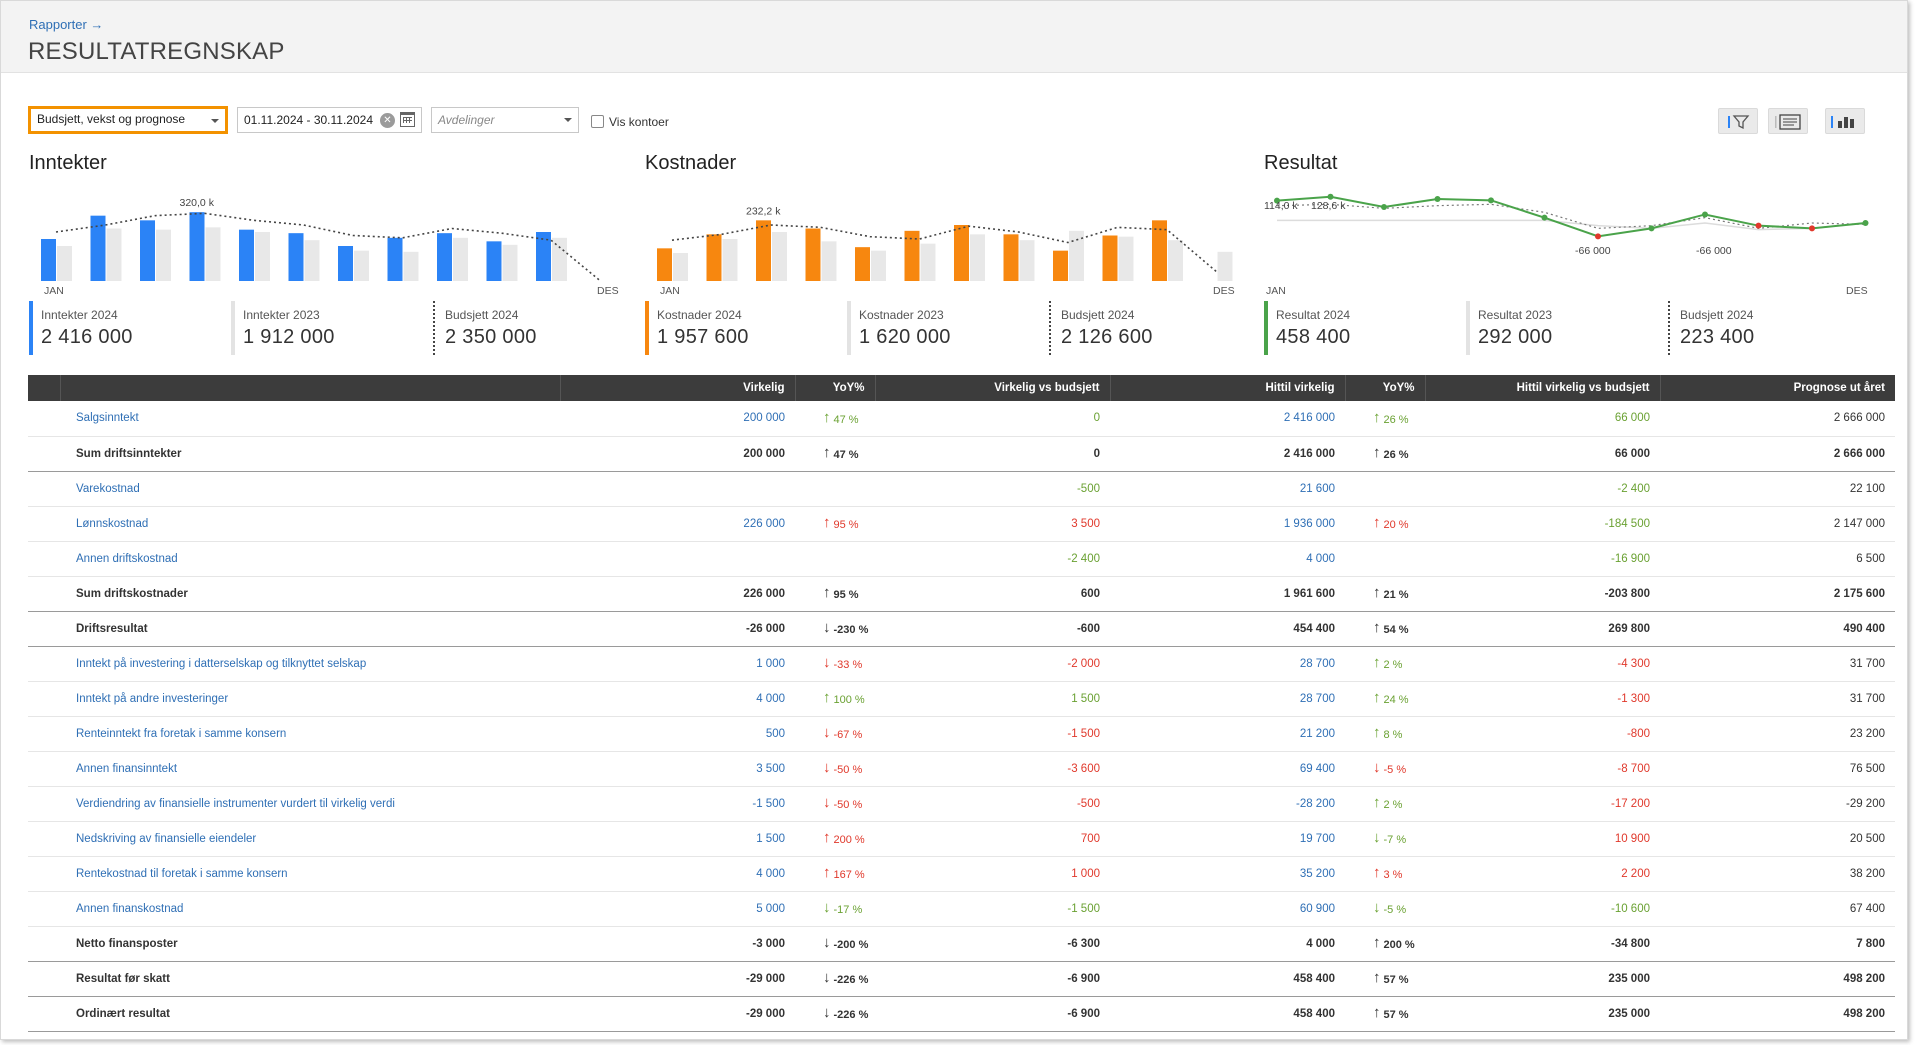  What do you see at coordinates (68, 163) in the screenshot?
I see `inntekter-title: Inntekter` at bounding box center [68, 163].